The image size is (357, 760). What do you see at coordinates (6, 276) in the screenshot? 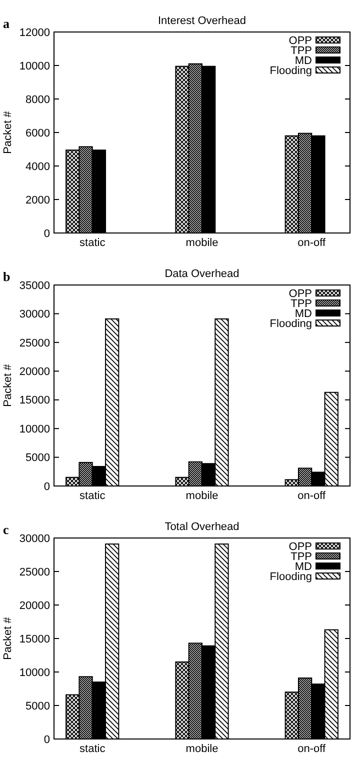
I see `text: b` at bounding box center [6, 276].